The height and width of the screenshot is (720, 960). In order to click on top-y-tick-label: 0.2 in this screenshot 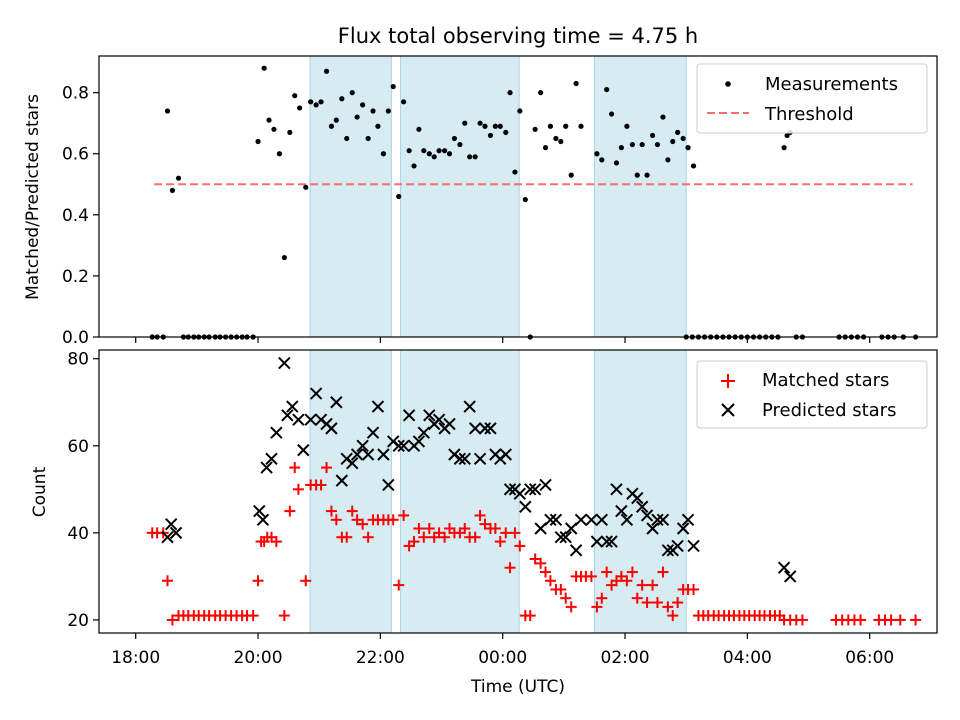, I will do `click(75, 277)`.